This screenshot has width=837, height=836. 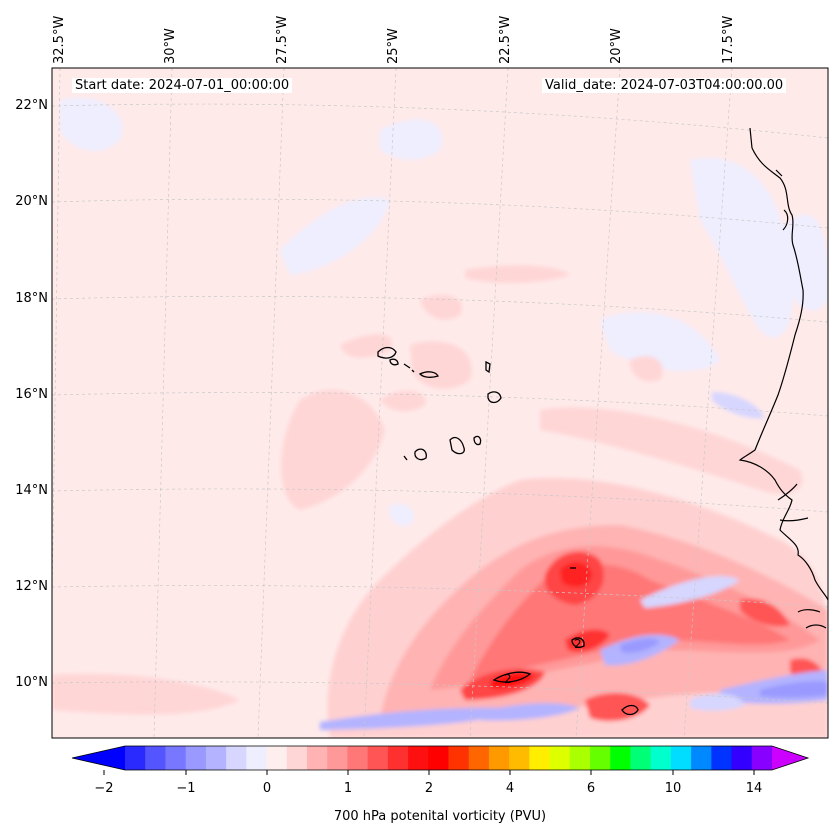 What do you see at coordinates (728, 39) in the screenshot?
I see `lon-label: 17.5°W` at bounding box center [728, 39].